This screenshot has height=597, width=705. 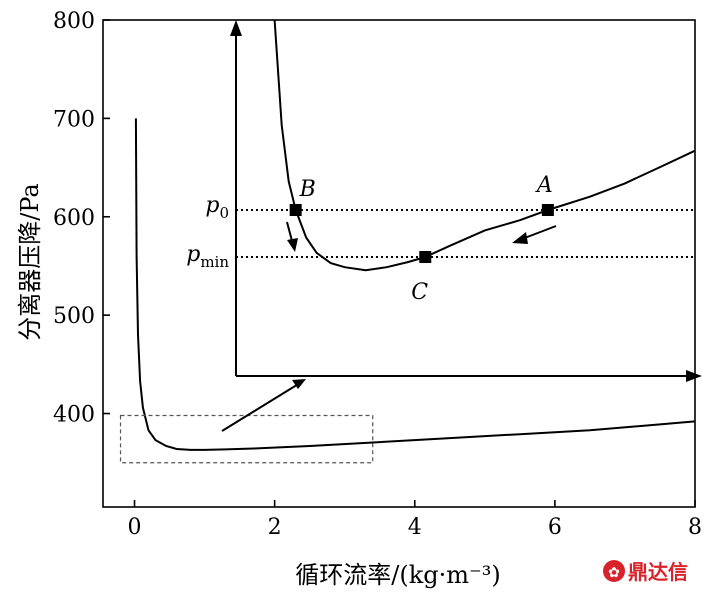 I want to click on pmin-symbol: p, so click(x=193, y=254).